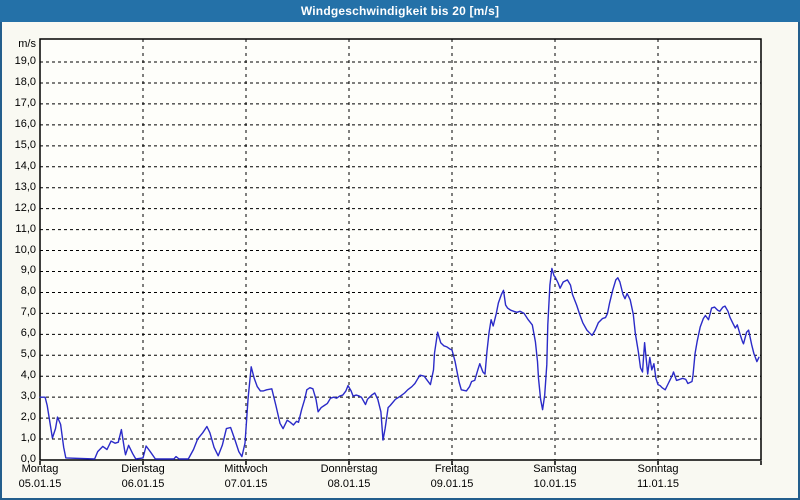 This screenshot has width=800, height=500. I want to click on x-date-label: 08.01.15, so click(349, 484).